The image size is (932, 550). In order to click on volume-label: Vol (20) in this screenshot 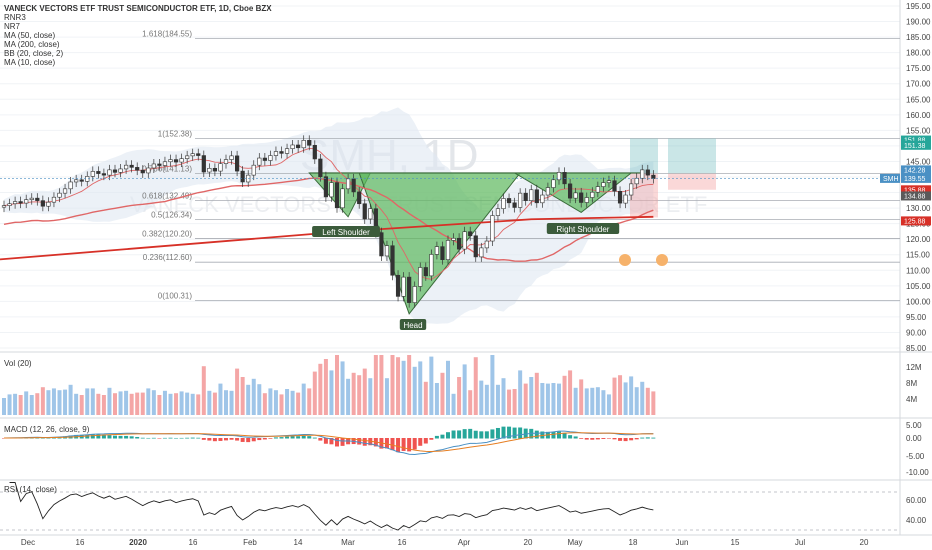, I will do `click(18, 363)`.